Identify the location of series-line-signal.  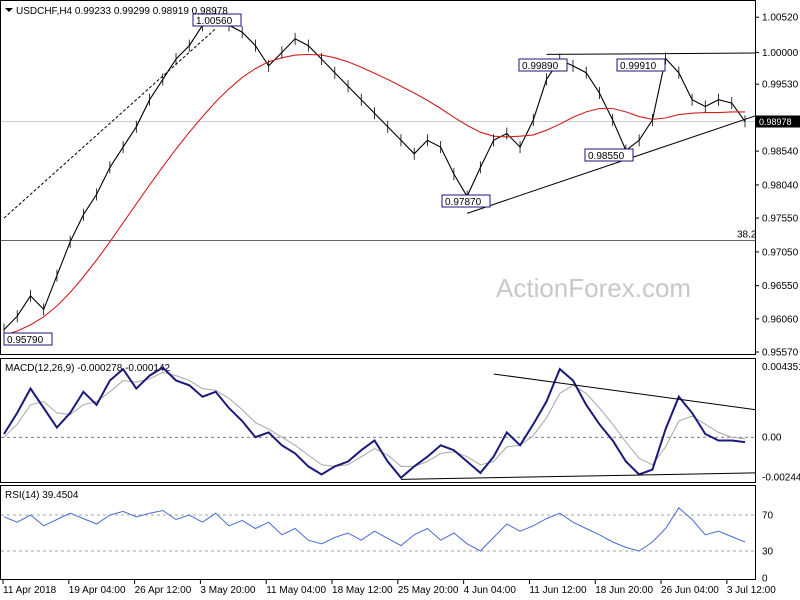
(374, 419).